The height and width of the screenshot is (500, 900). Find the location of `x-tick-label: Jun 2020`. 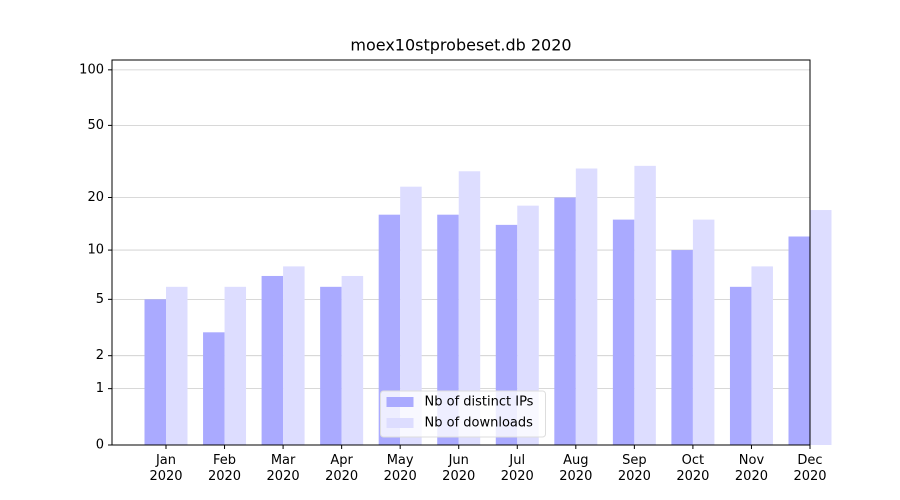

x-tick-label: Jun 2020 is located at coordinates (459, 468).